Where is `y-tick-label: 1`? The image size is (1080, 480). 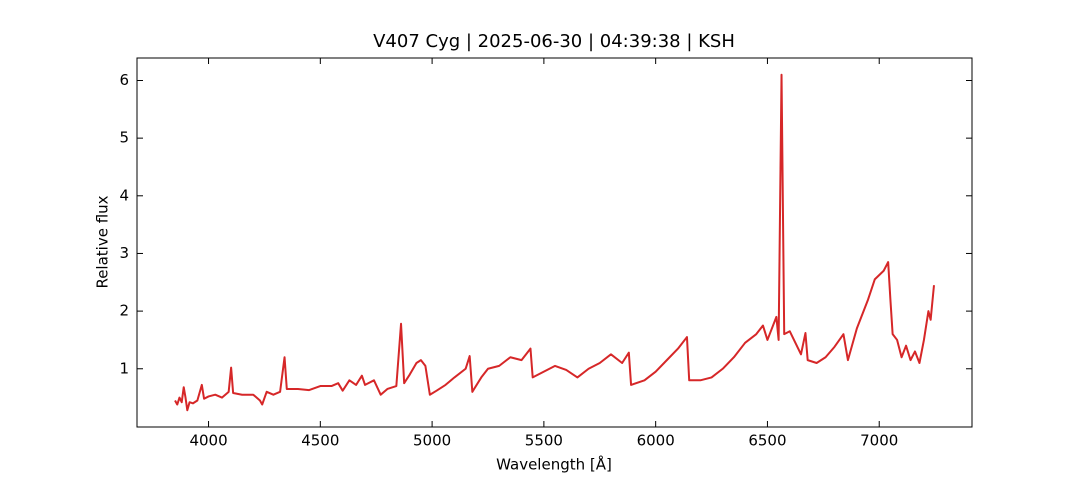
y-tick-label: 1 is located at coordinates (124, 368).